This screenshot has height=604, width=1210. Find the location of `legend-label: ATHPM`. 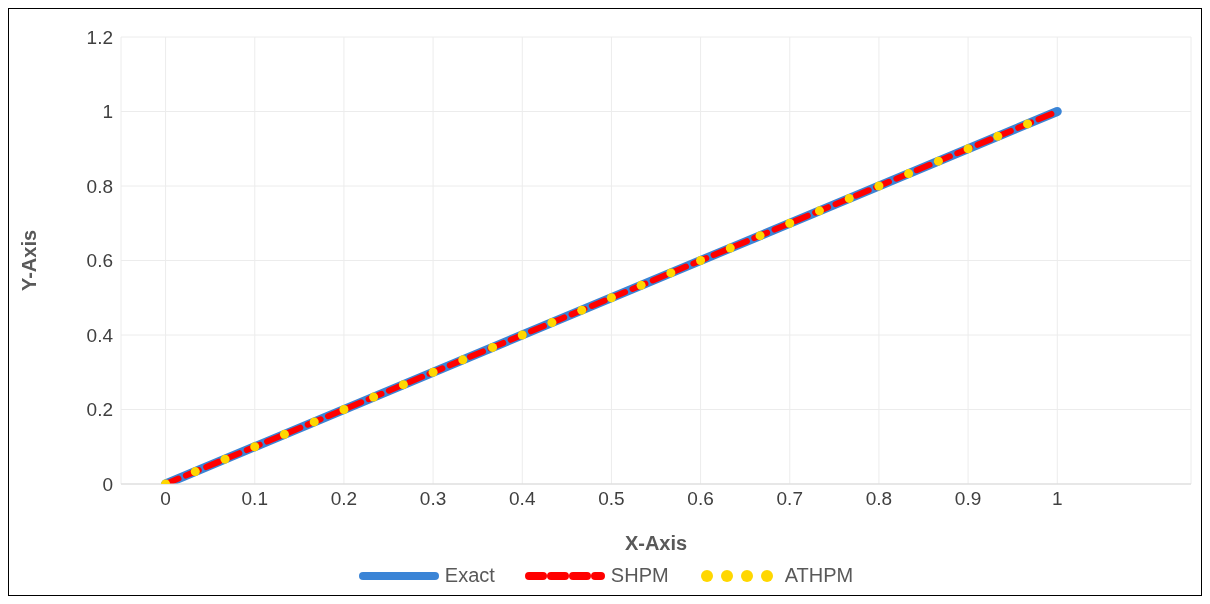

legend-label: ATHPM is located at coordinates (819, 575).